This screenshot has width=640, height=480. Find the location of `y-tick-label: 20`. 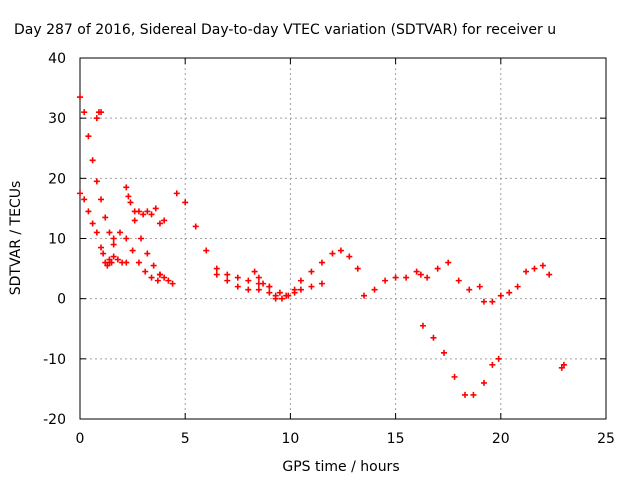

y-tick-label: 20 is located at coordinates (57, 179).